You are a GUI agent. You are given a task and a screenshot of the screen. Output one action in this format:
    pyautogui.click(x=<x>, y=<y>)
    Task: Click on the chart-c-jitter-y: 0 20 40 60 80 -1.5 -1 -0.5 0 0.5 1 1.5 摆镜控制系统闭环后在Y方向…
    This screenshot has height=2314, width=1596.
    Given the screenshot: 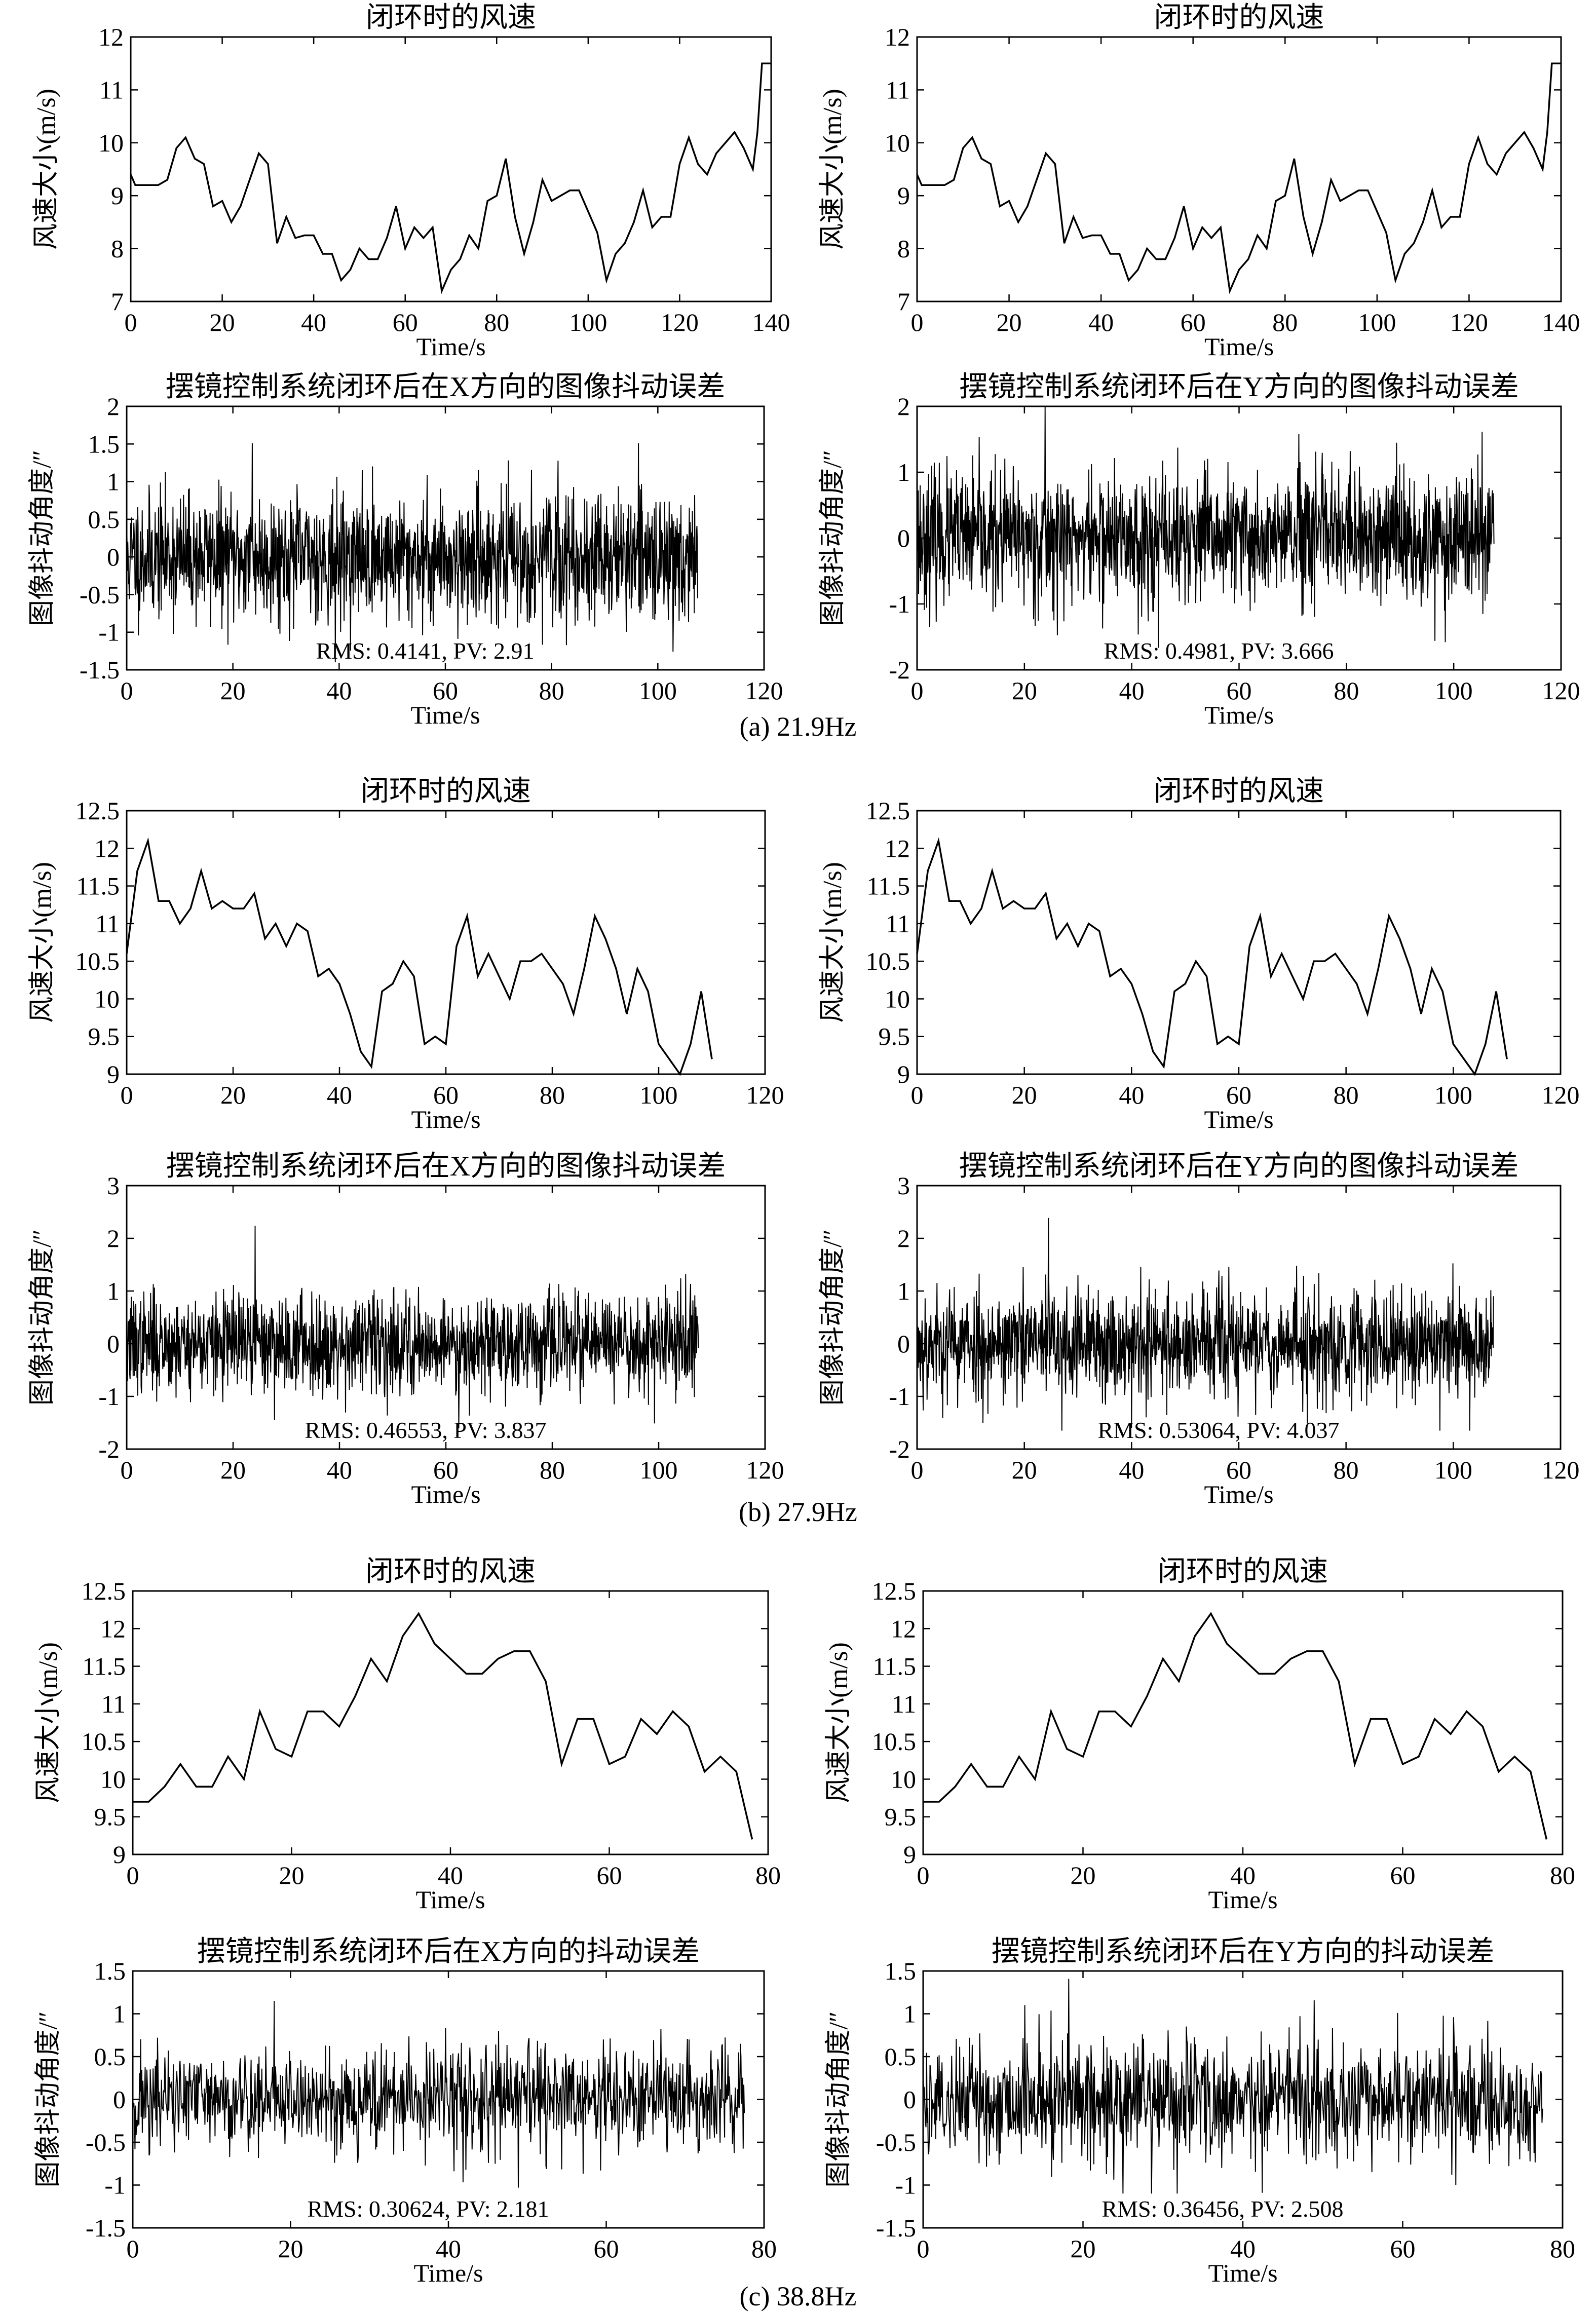 What is the action you would take?
    pyautogui.click(x=1200, y=2111)
    